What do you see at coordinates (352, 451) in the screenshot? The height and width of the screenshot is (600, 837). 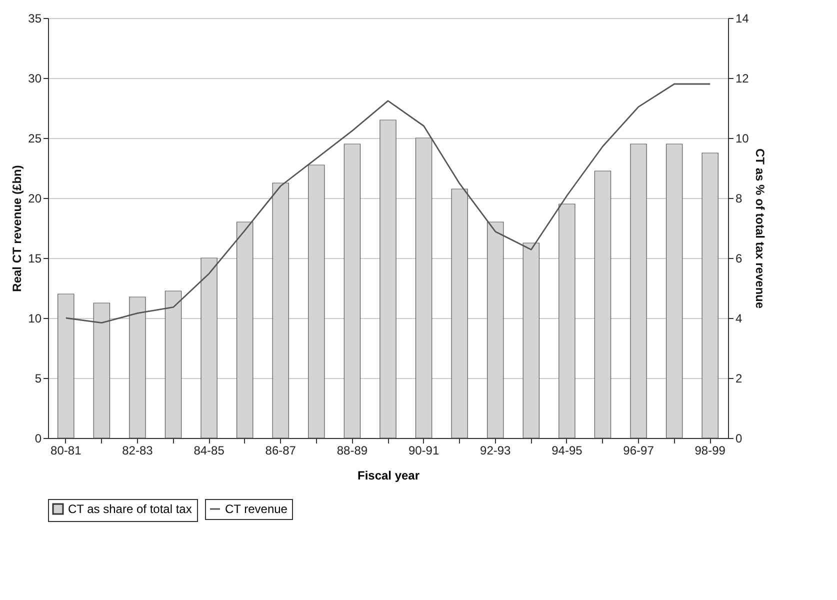 I see `x-tick-label: 88-89` at bounding box center [352, 451].